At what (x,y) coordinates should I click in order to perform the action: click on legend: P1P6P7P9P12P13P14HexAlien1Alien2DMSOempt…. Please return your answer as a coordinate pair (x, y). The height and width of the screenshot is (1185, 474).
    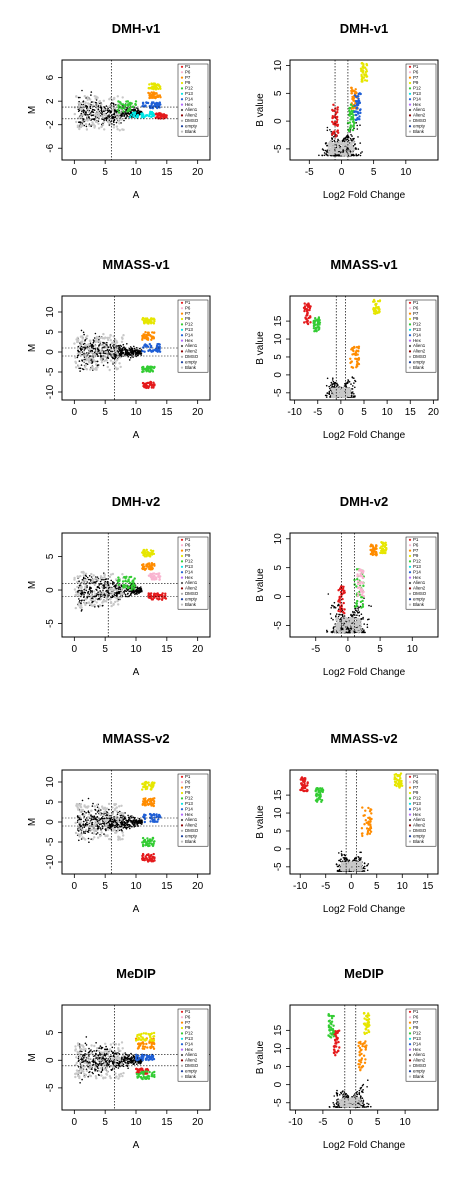
    Looking at the image, I should click on (193, 336).